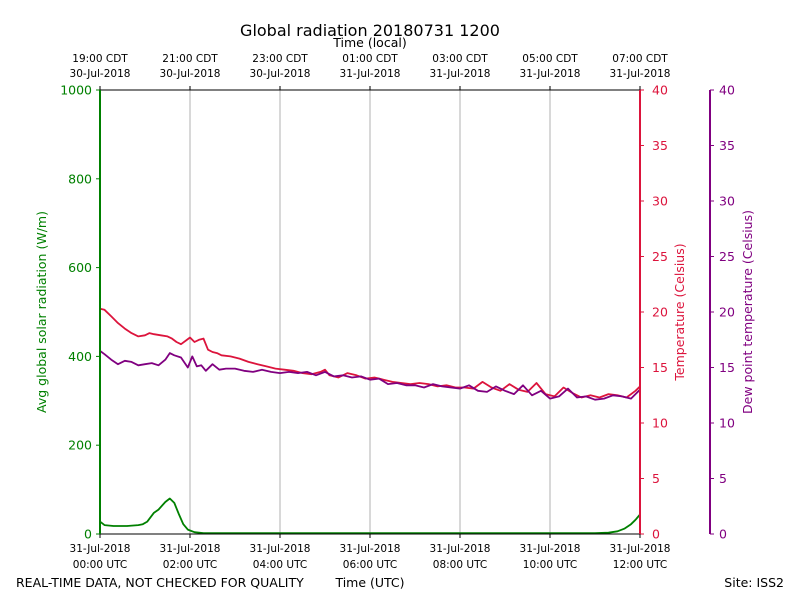 The image size is (800, 600). I want to click on avg-global-solar-radiation-line, so click(370, 515).